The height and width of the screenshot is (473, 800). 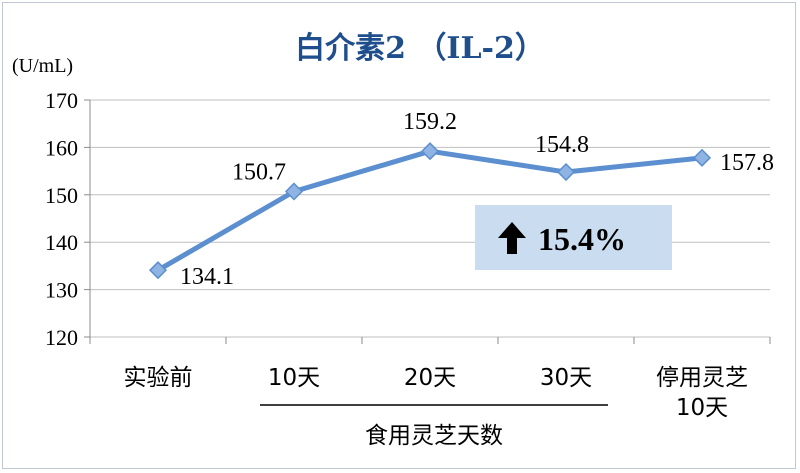 I want to click on up-arrow-icon, so click(x=512, y=238).